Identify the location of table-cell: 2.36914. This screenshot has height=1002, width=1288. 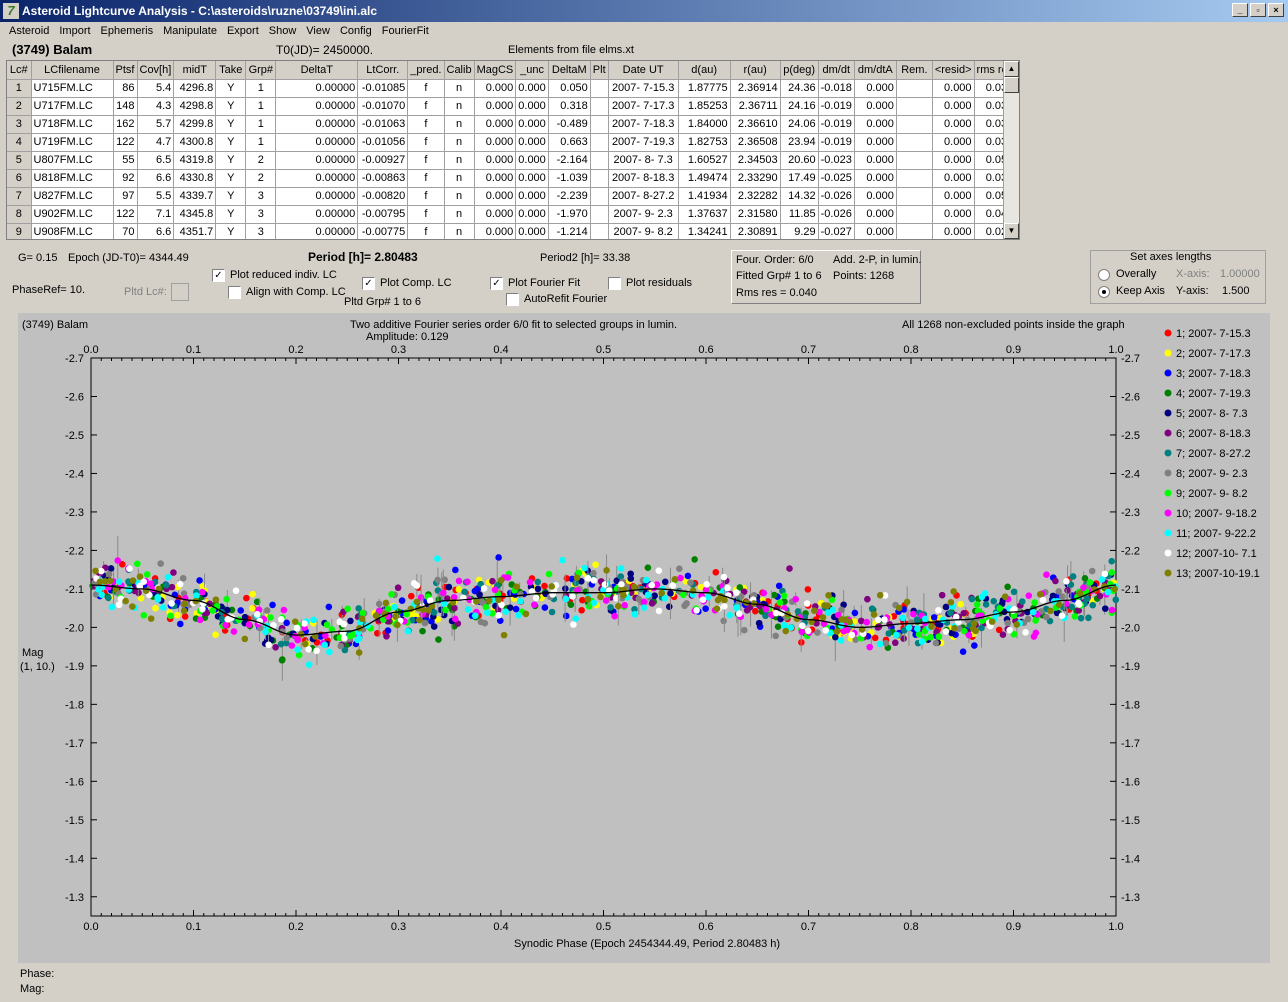
(755, 88).